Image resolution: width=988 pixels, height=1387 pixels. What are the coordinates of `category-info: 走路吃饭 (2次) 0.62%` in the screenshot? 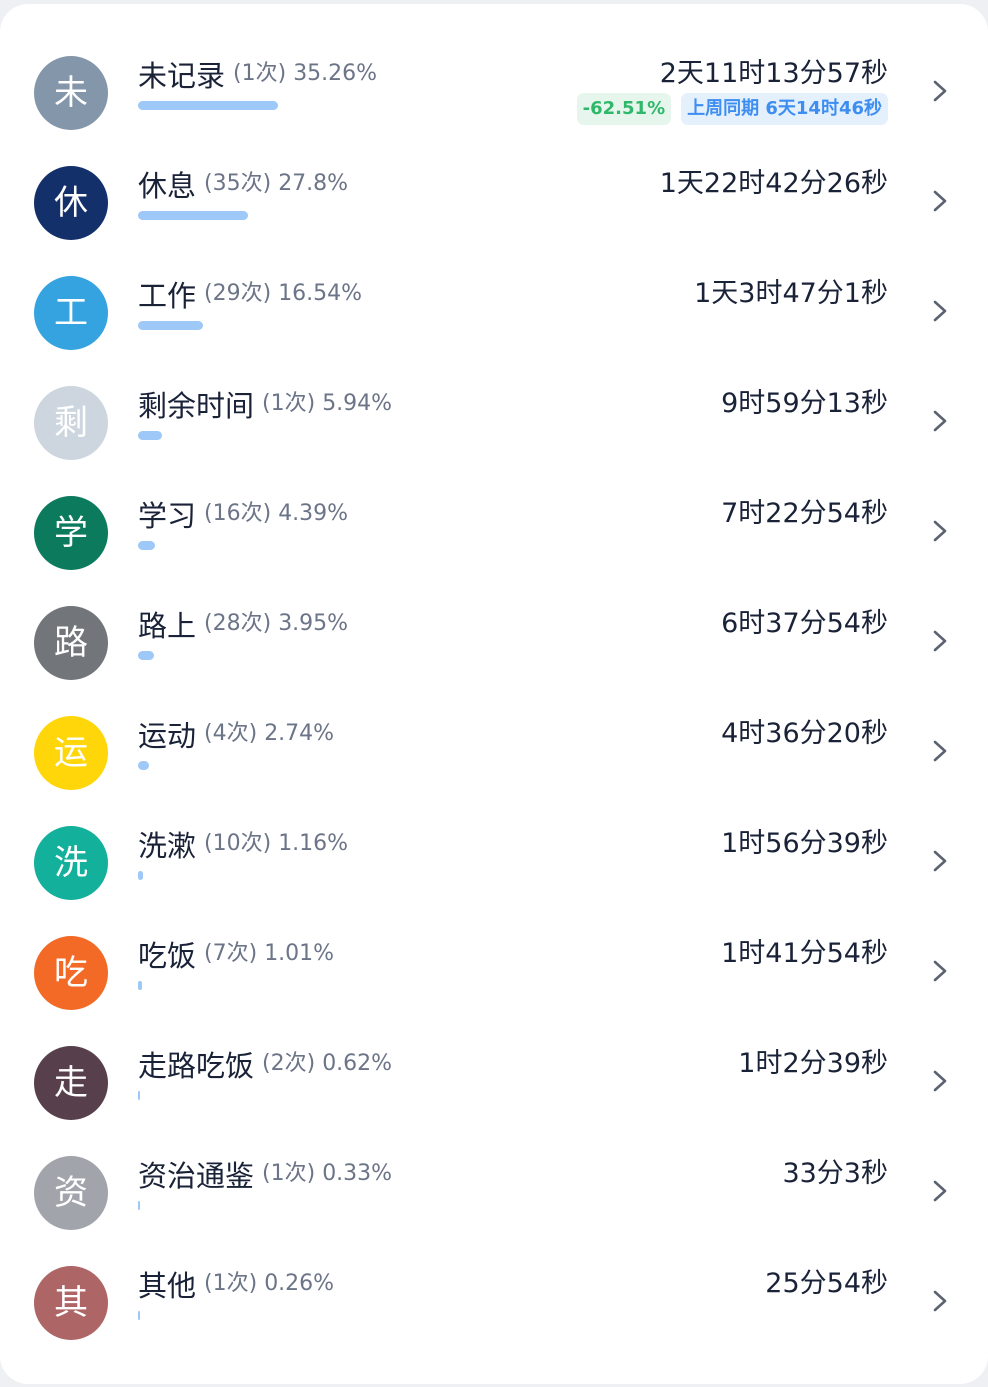 It's located at (265, 1064).